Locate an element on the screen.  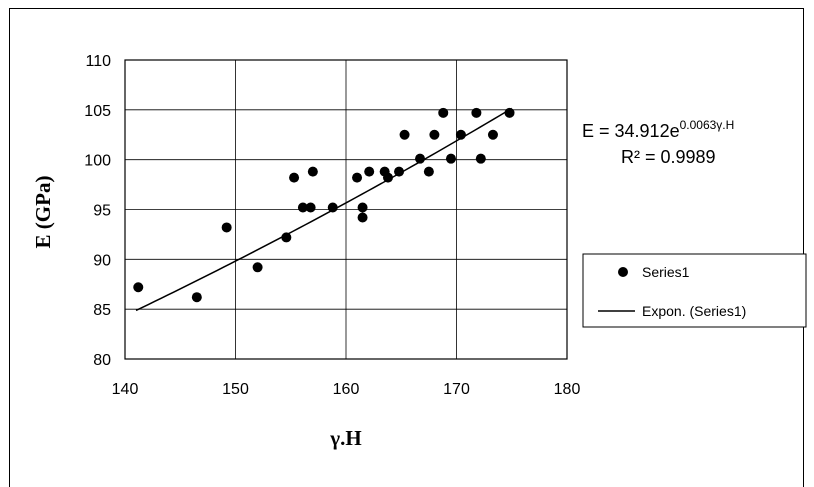
x-tick-label: 140 is located at coordinates (125, 389).